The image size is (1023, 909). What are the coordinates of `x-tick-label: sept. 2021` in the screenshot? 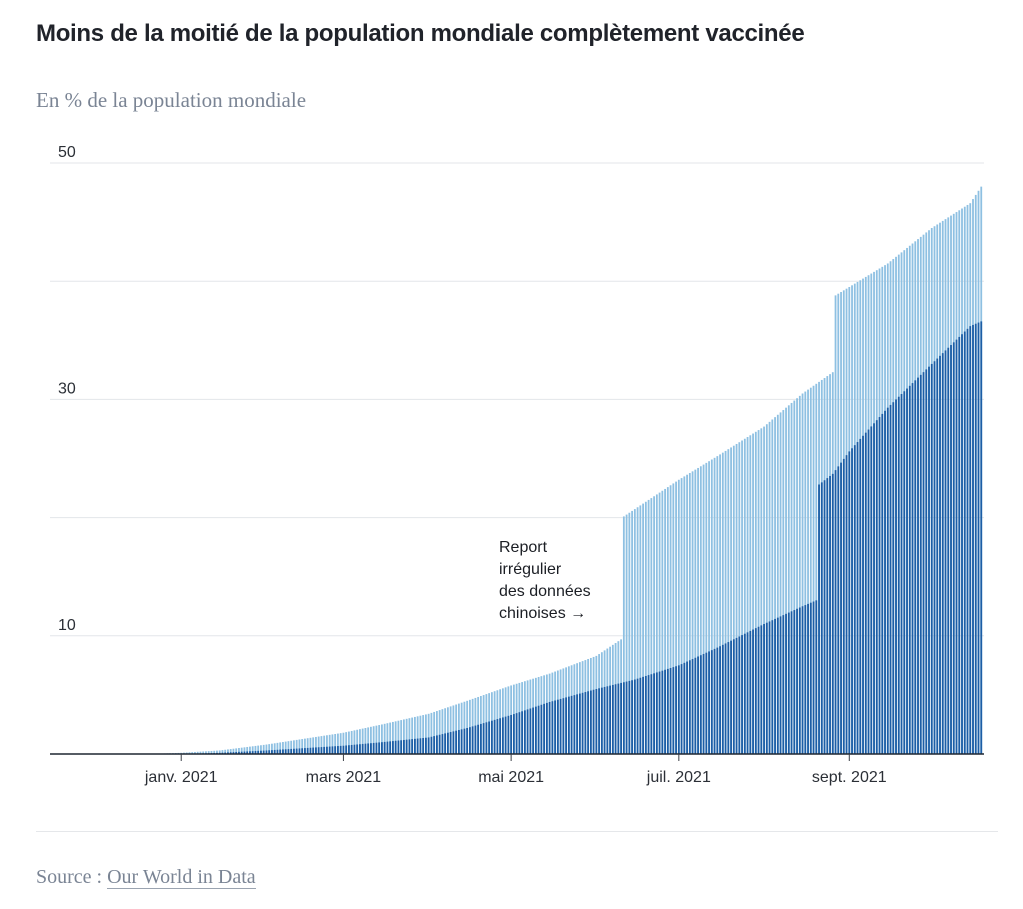 It's located at (849, 777).